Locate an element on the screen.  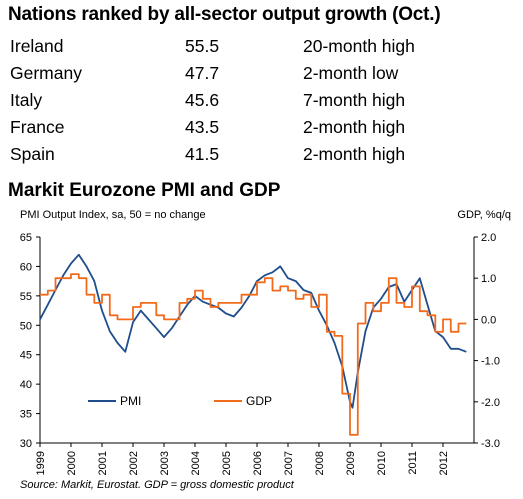
ranking-row: Germany 47.7 2-month low is located at coordinates (265, 73).